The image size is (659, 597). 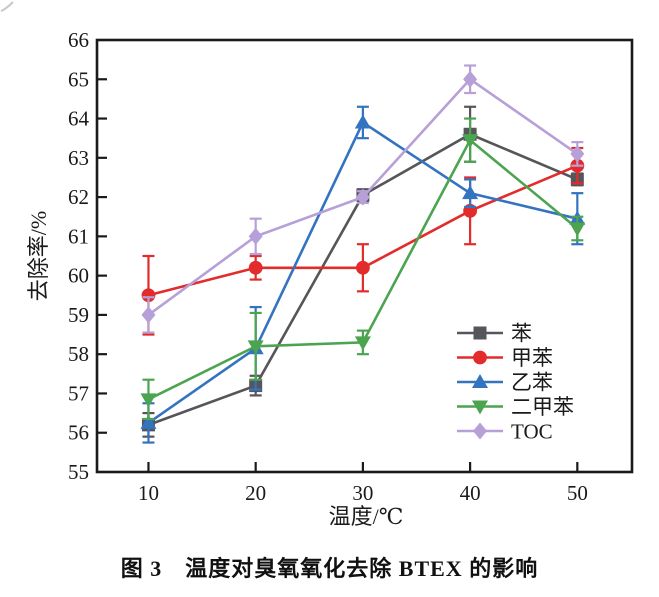 What do you see at coordinates (78, 158) in the screenshot?
I see `y-tick-label: 63` at bounding box center [78, 158].